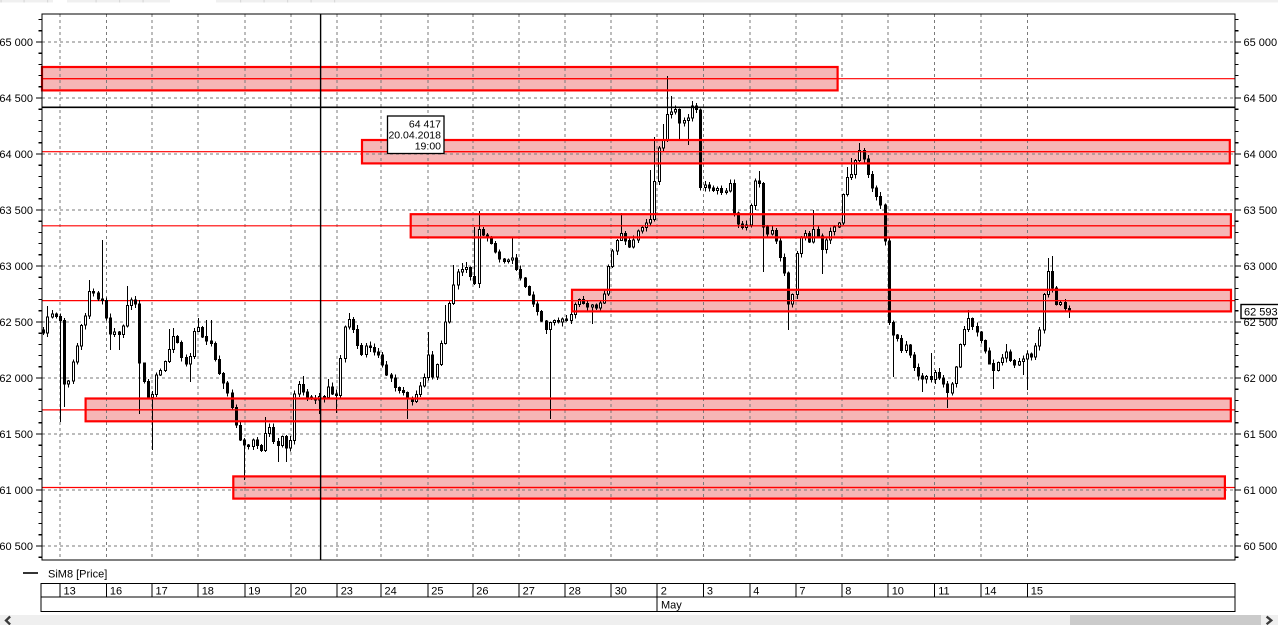 The height and width of the screenshot is (625, 1278). Describe the element at coordinates (943, 592) in the screenshot. I see `svg-text: 11` at that location.